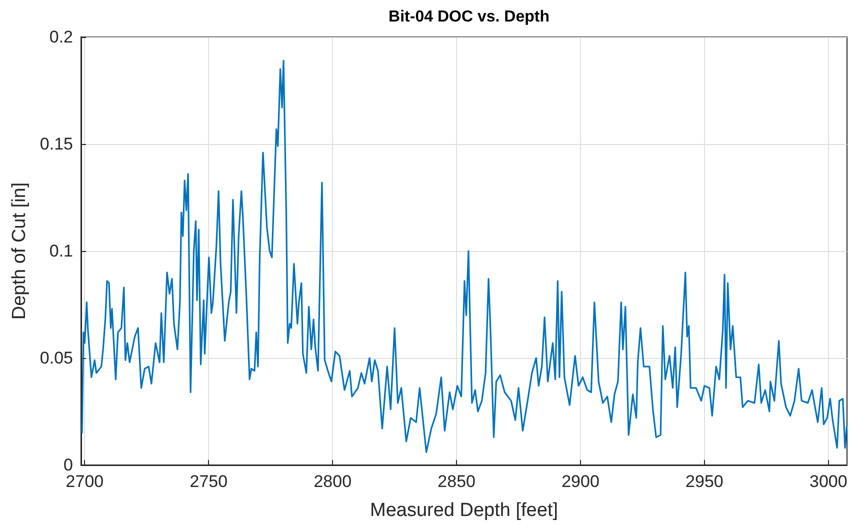 The height and width of the screenshot is (527, 851). I want to click on y-tick-label: 0.1, so click(61, 251).